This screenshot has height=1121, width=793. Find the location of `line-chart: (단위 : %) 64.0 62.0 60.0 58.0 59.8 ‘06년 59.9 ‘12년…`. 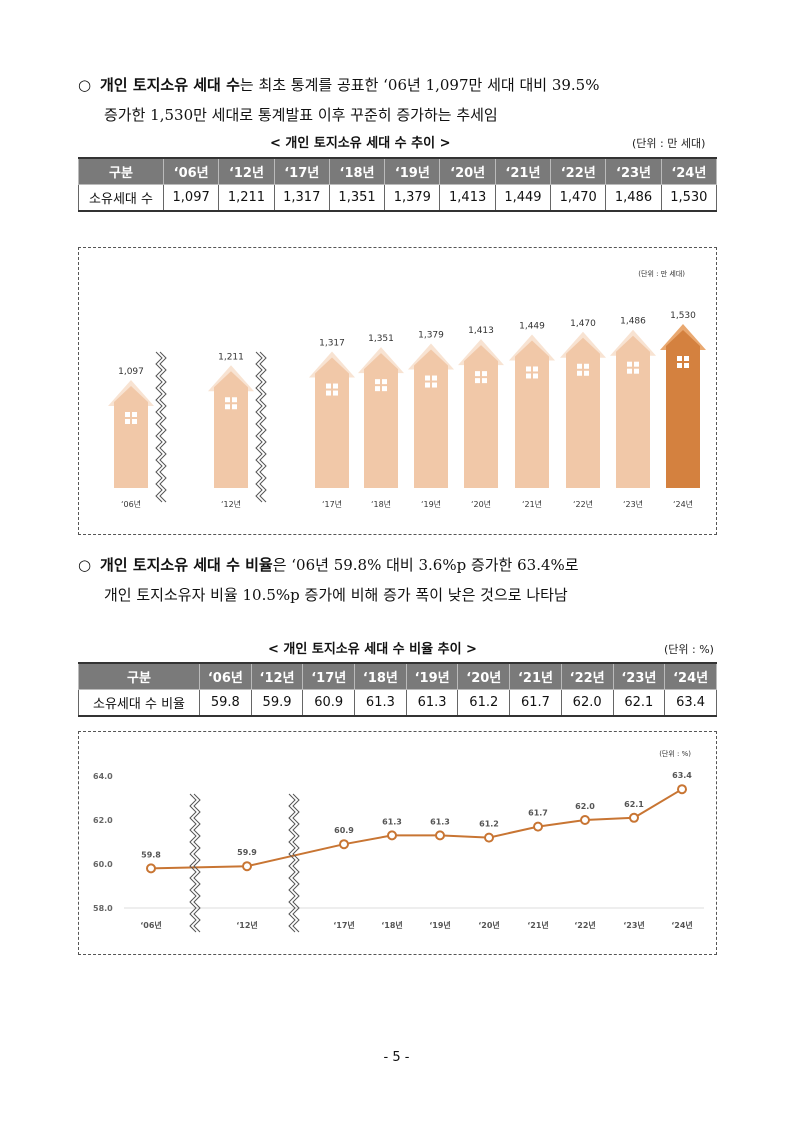

line-chart: (단위 : %) 64.0 62.0 60.0 58.0 59.8 ‘06년 59.9 ‘12년… is located at coordinates (398, 841).